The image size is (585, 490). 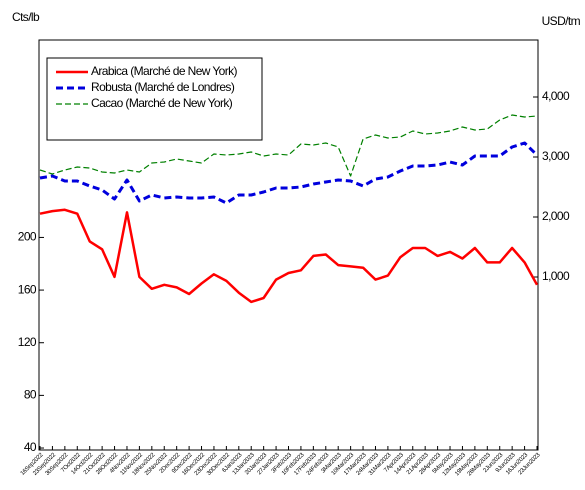 What do you see at coordinates (27, 289) in the screenshot?
I see `y-tick-label: 160` at bounding box center [27, 289].